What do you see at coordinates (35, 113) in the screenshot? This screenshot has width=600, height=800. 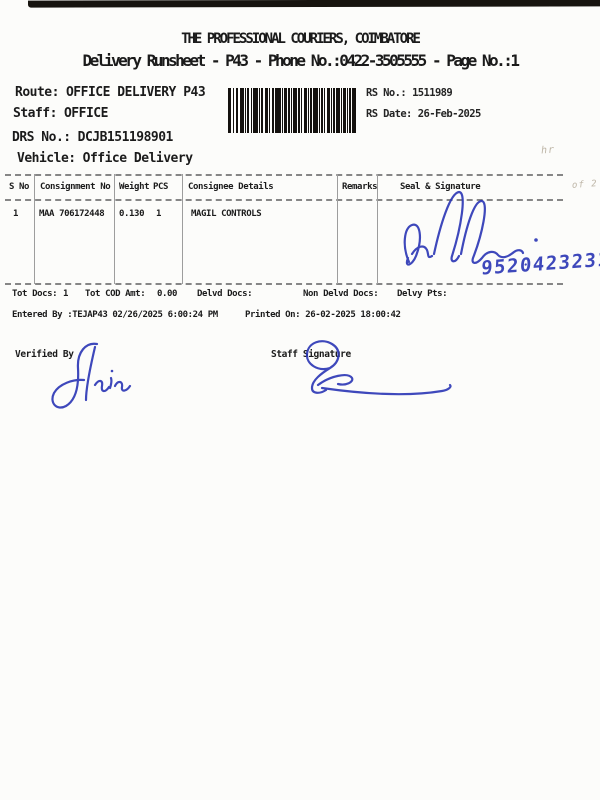 I see `staff-label: Staff:` at bounding box center [35, 113].